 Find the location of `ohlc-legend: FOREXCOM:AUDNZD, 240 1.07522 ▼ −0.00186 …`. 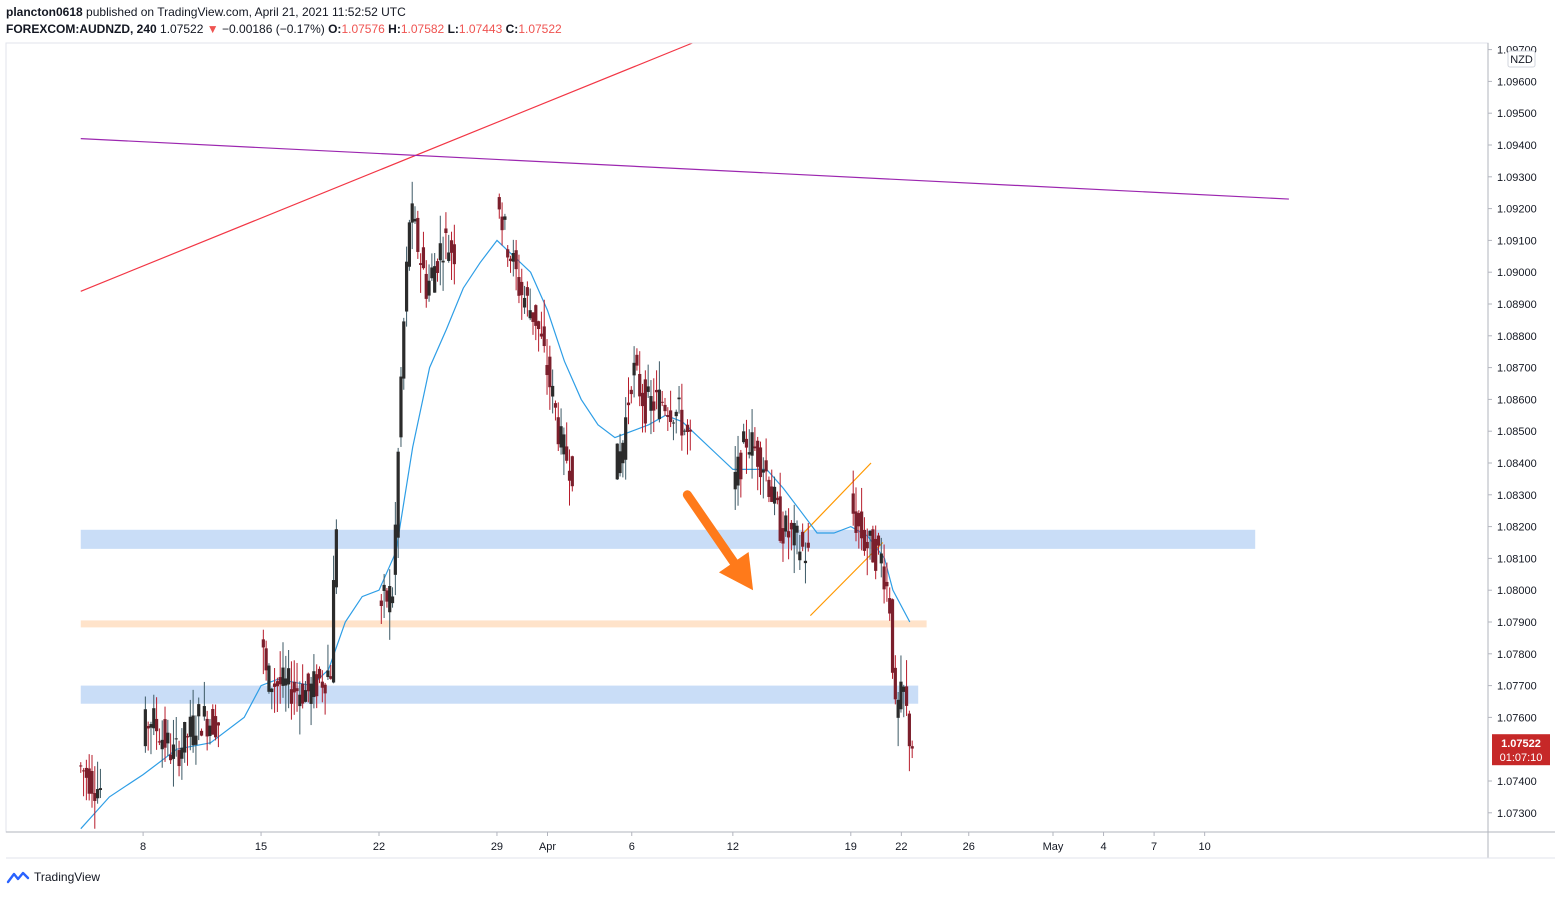

ohlc-legend: FOREXCOM:AUDNZD, 240 1.07522 ▼ −0.00186 … is located at coordinates (284, 29).